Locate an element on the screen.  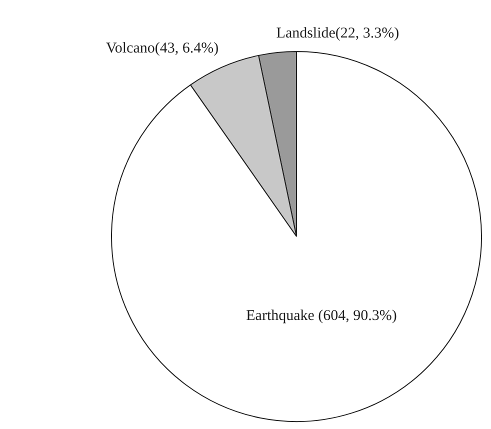
slice-label: Landslide(22, 3.3%) is located at coordinates (338, 33).